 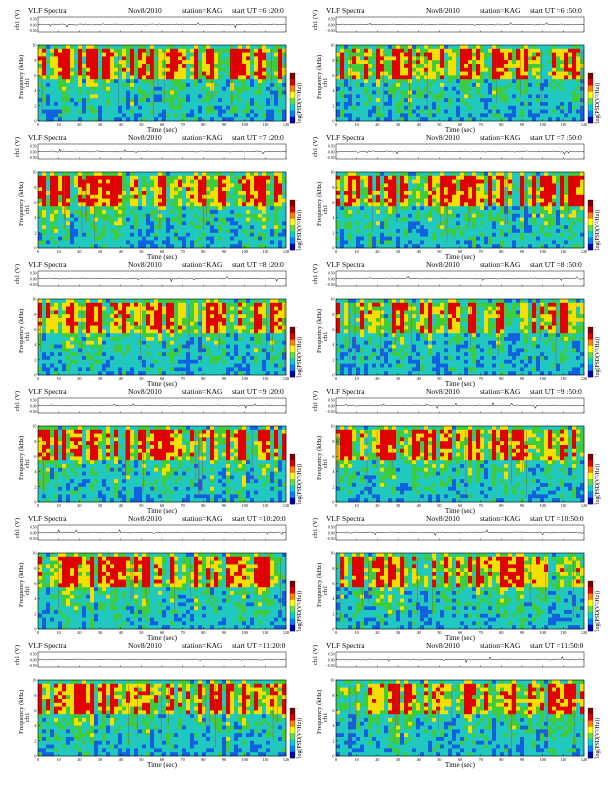 What do you see at coordinates (556, 392) in the screenshot?
I see `header-start-time: start UT =9 :50:0` at bounding box center [556, 392].